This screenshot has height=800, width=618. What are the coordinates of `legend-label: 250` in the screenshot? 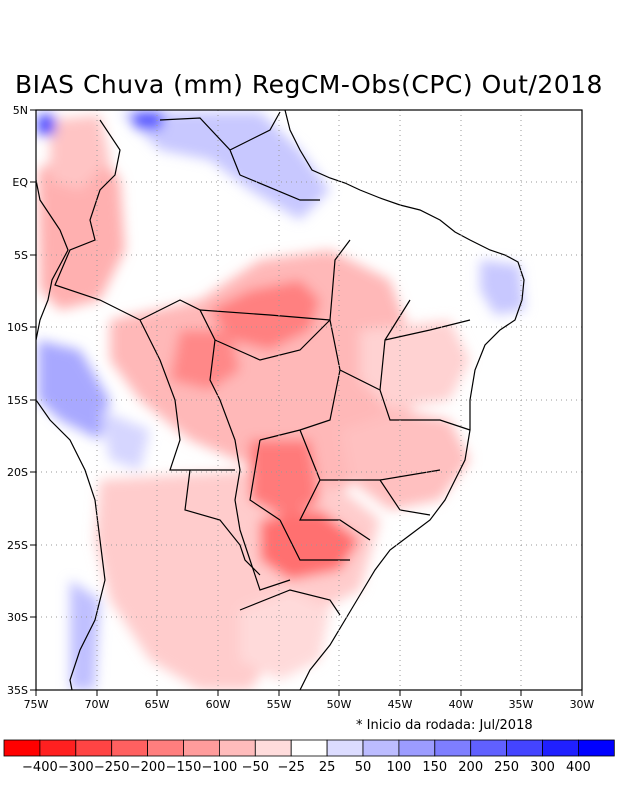 It's located at (506, 767).